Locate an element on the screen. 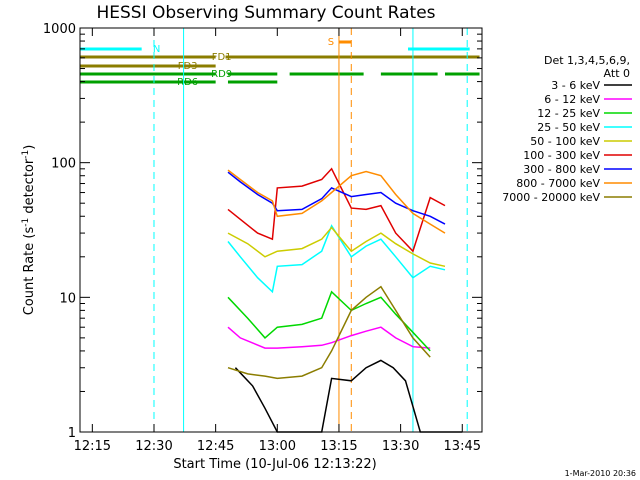 The height and width of the screenshot is (480, 640). legend-label-6: 300 - 800 keV is located at coordinates (561, 169).